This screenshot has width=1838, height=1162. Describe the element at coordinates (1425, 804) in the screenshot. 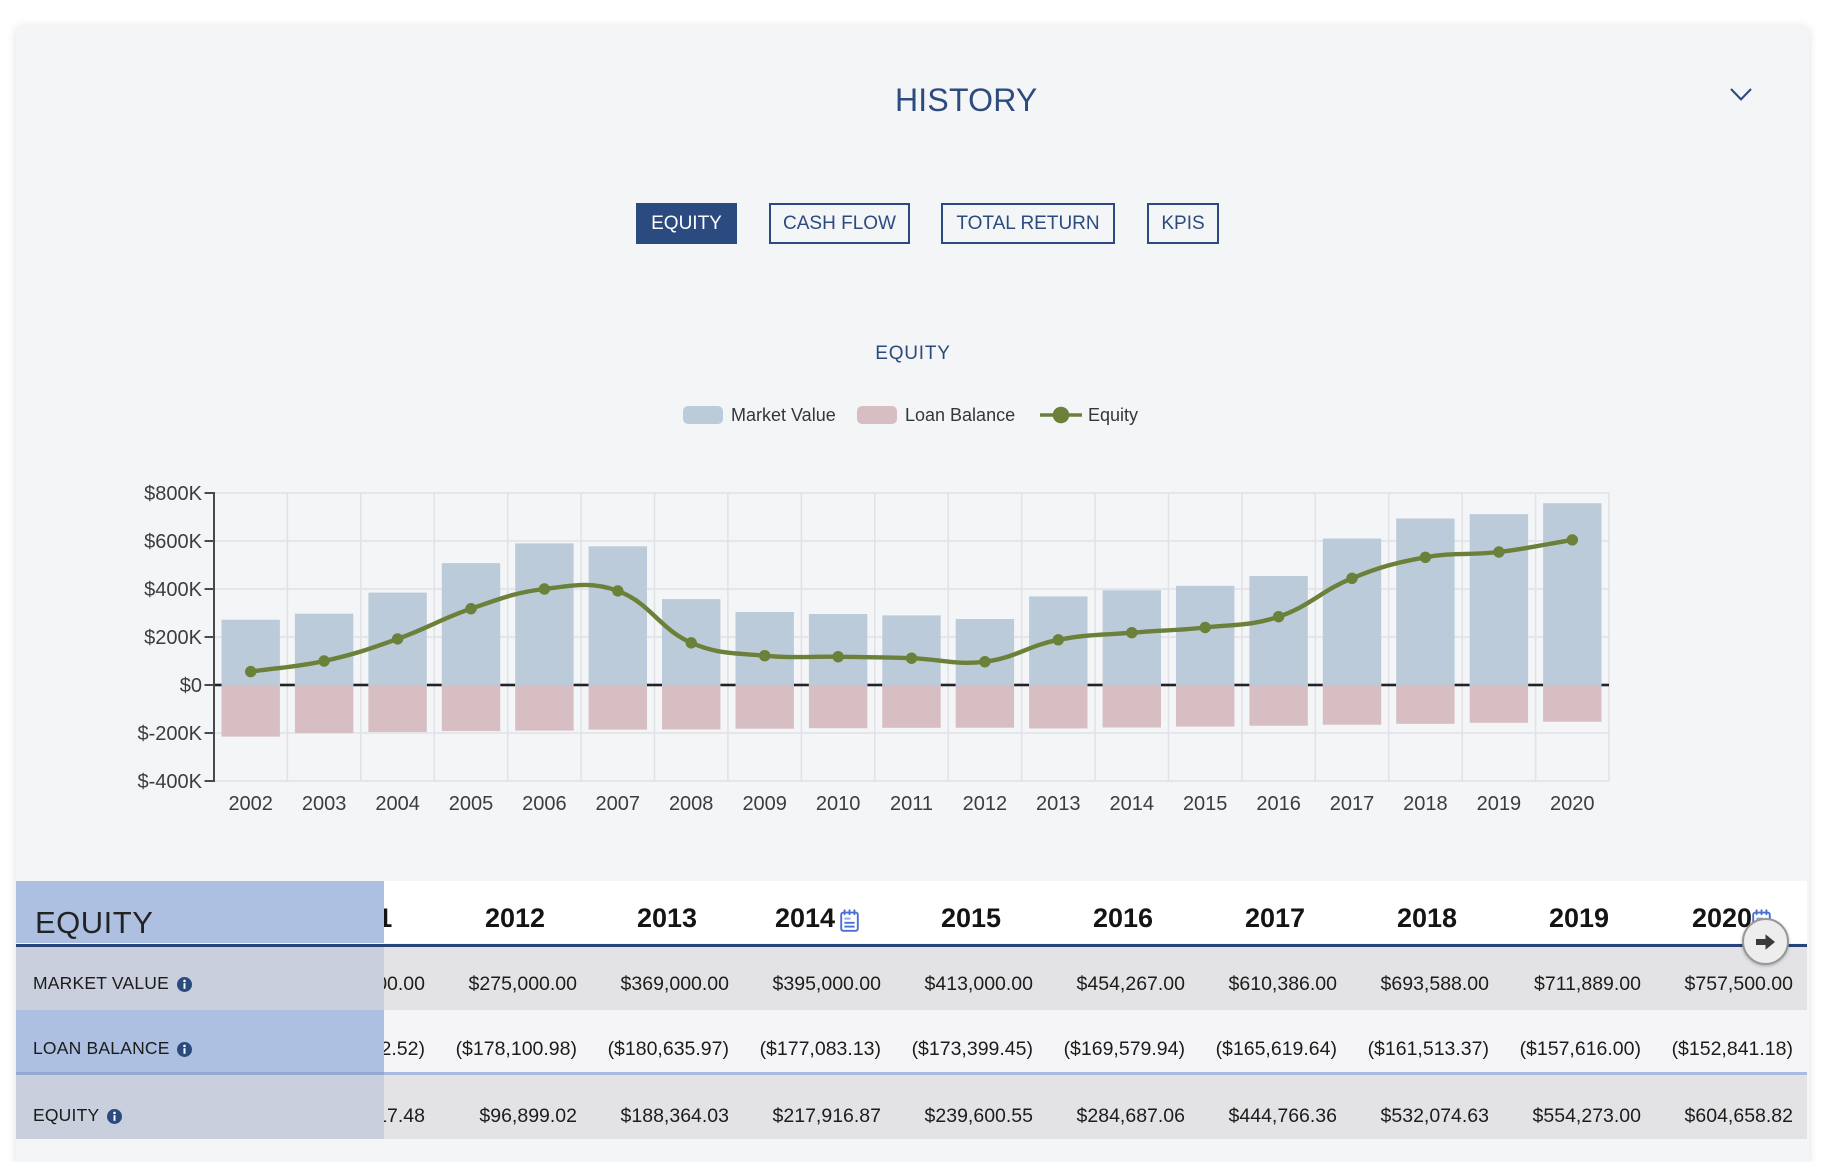

I see `svg-text: 2018` at that location.